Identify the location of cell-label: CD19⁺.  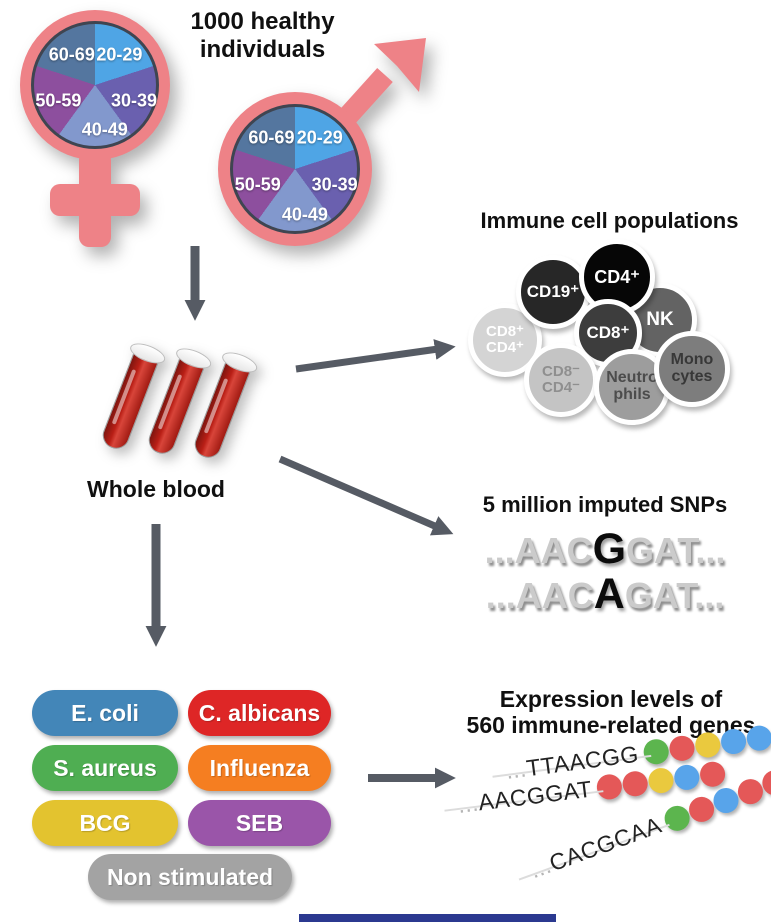
(553, 292).